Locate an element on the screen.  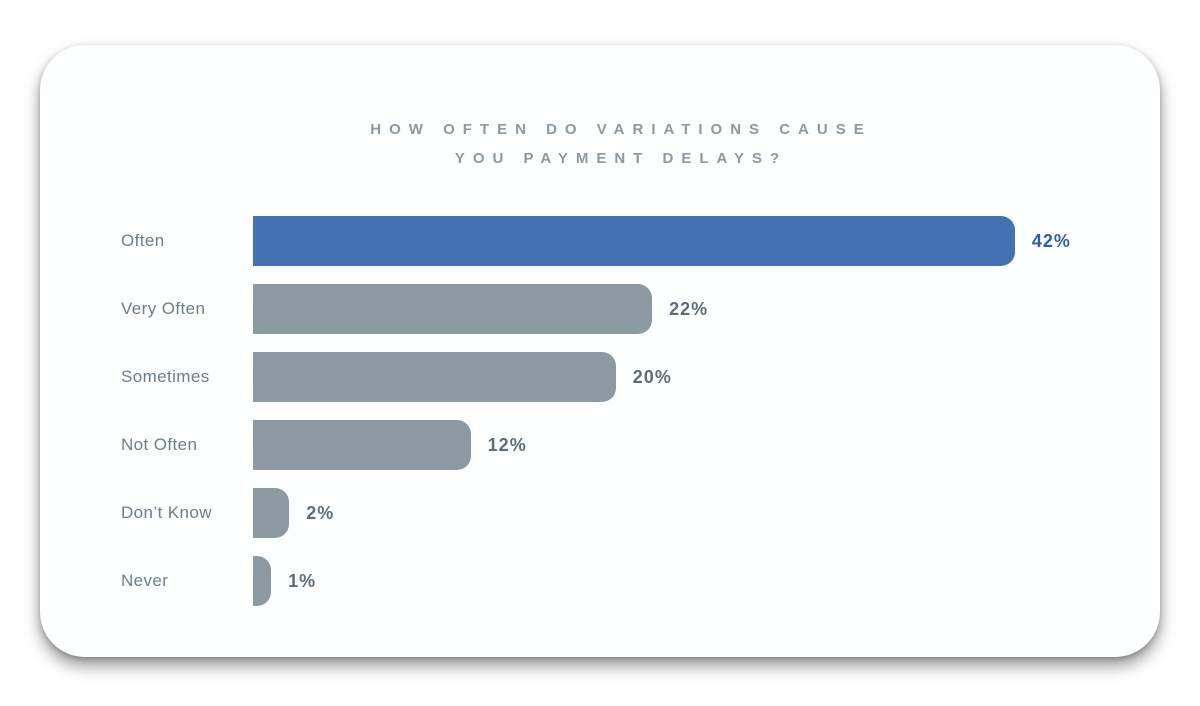
category-label: Often is located at coordinates (143, 240).